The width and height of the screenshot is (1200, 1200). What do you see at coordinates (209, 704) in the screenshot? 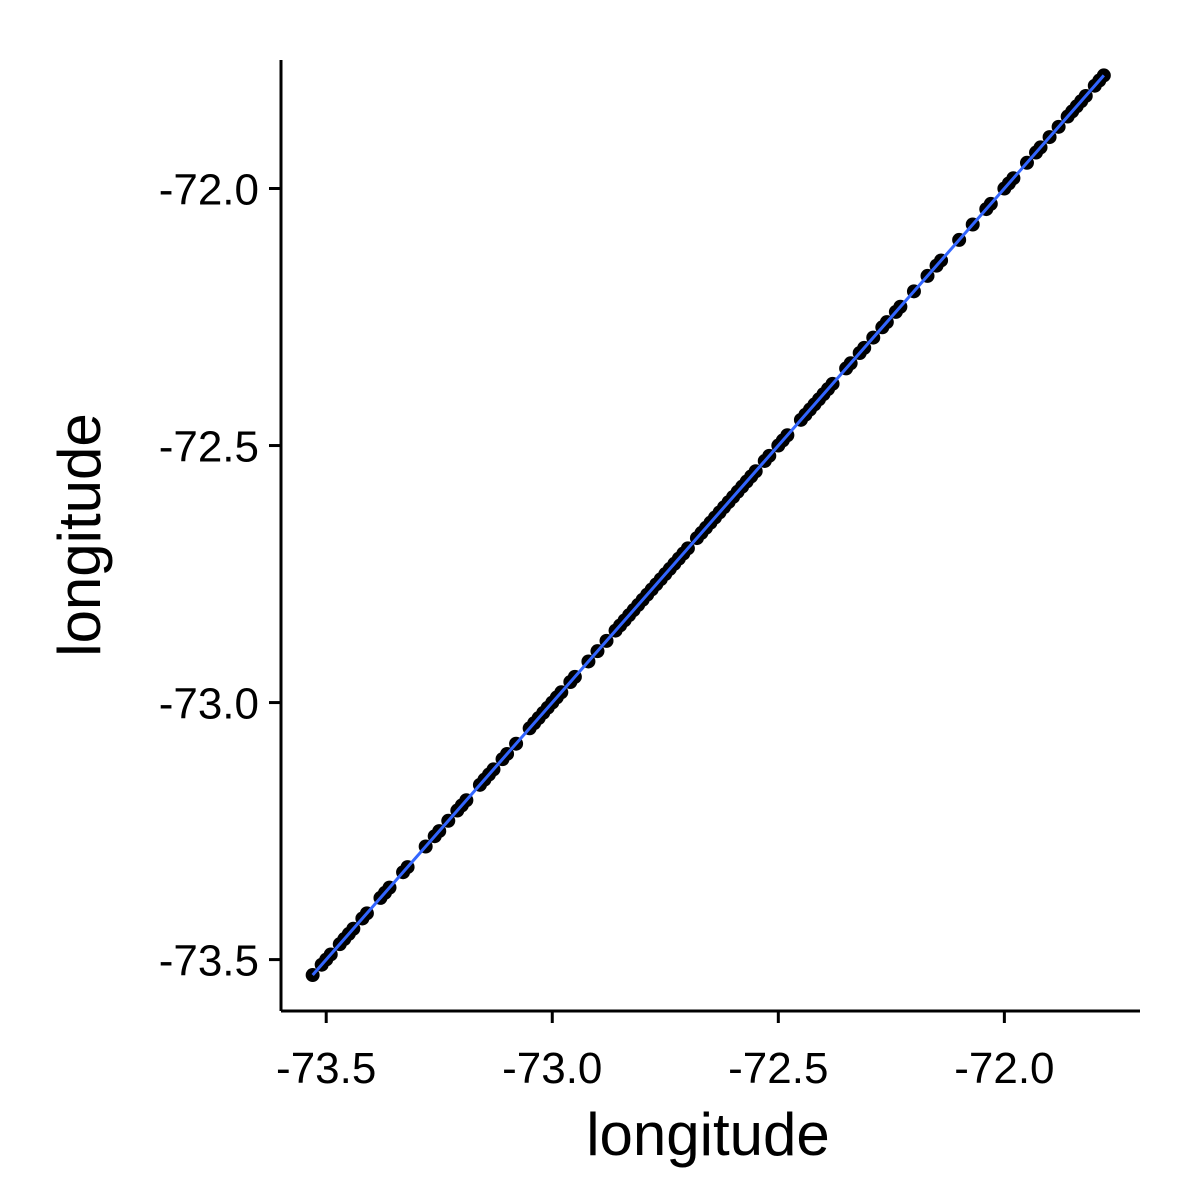
I see `y-tick-label: -73.0` at bounding box center [209, 704].